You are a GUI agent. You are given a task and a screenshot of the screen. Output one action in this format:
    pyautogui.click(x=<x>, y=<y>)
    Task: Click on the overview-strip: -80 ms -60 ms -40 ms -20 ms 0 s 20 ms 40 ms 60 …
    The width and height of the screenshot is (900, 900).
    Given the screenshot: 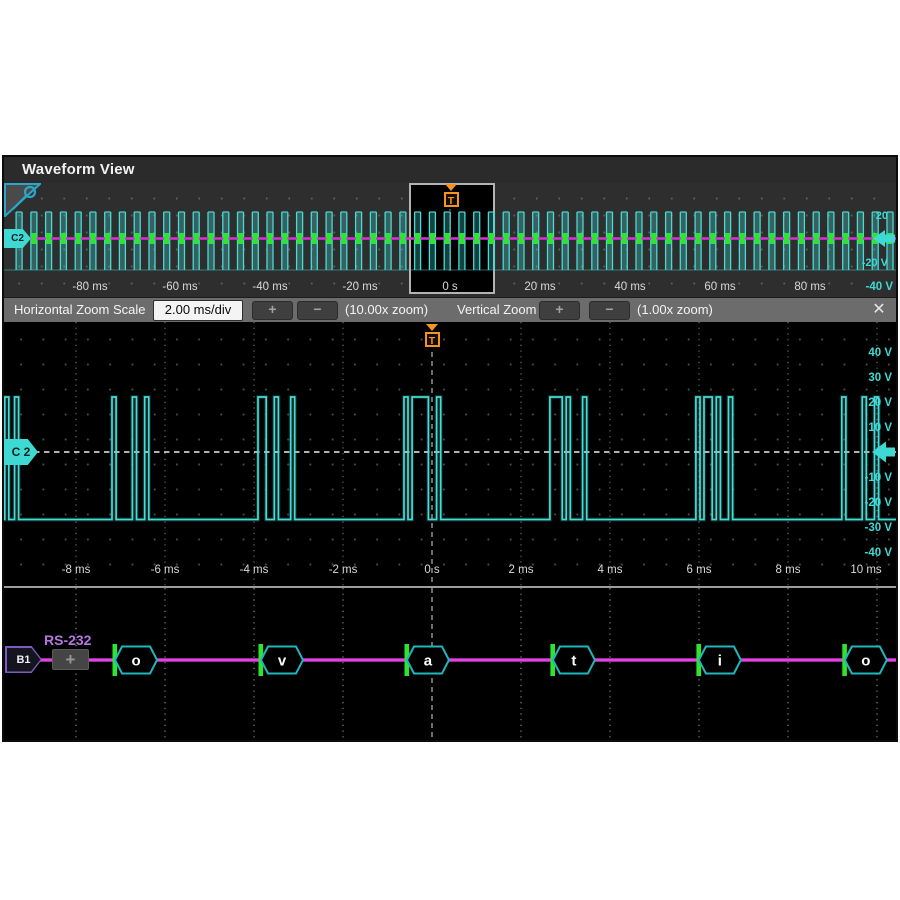 What is the action you would take?
    pyautogui.click(x=450, y=240)
    